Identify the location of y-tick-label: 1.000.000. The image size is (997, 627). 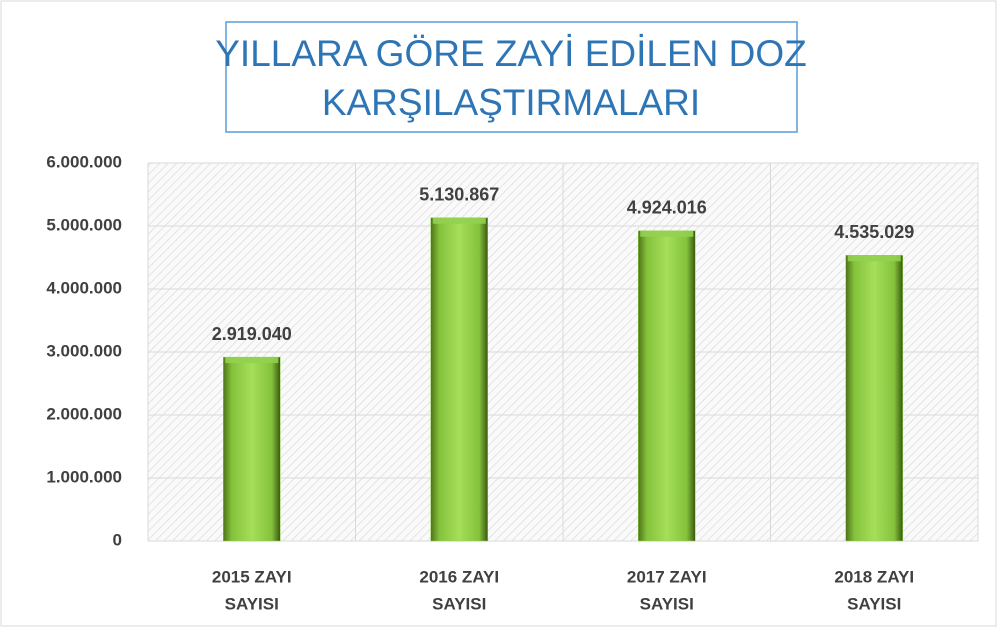
(84, 476).